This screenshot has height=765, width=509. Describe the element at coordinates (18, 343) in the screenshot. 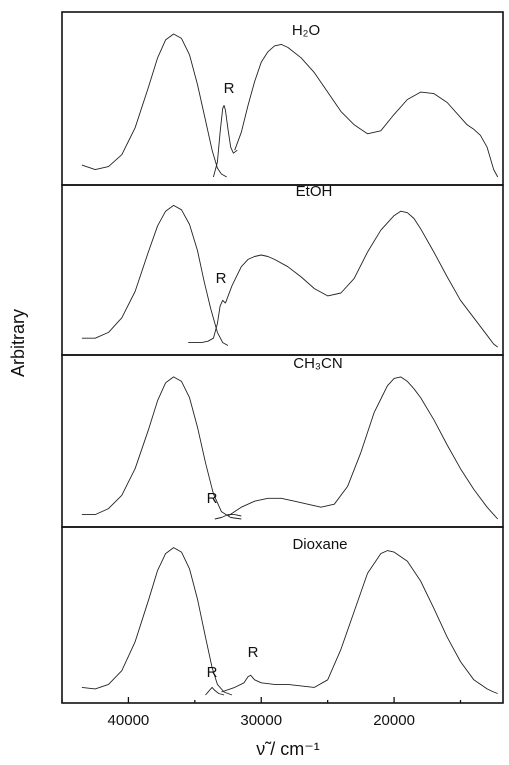

I see `y-axis-label: Arbitrary` at that location.